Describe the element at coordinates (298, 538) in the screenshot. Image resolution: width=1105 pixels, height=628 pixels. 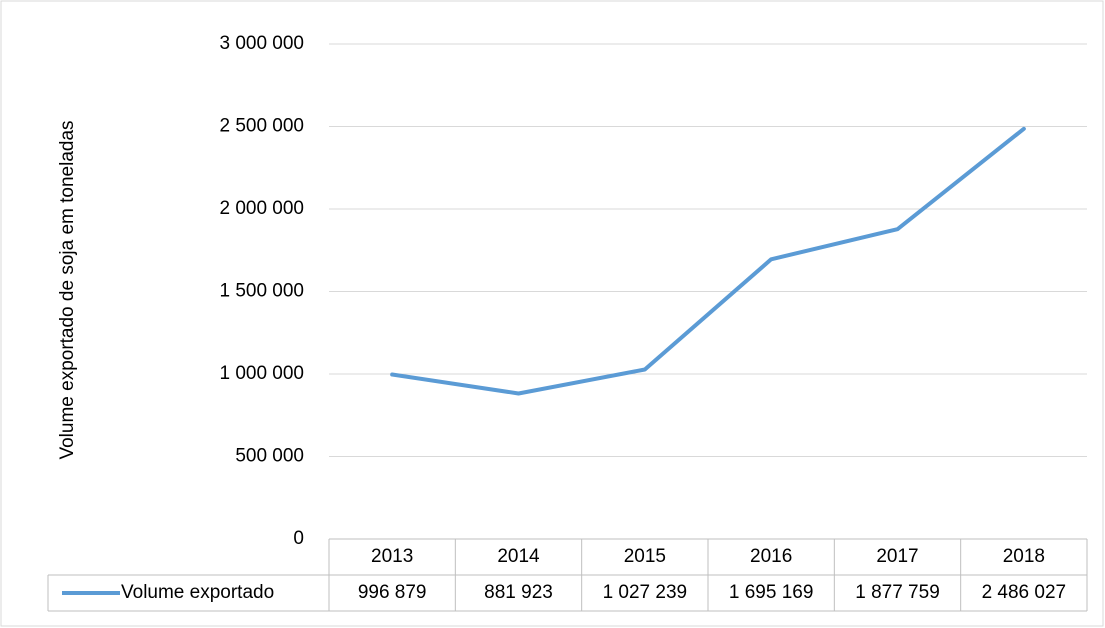
I see `y-tick-label: 0` at that location.